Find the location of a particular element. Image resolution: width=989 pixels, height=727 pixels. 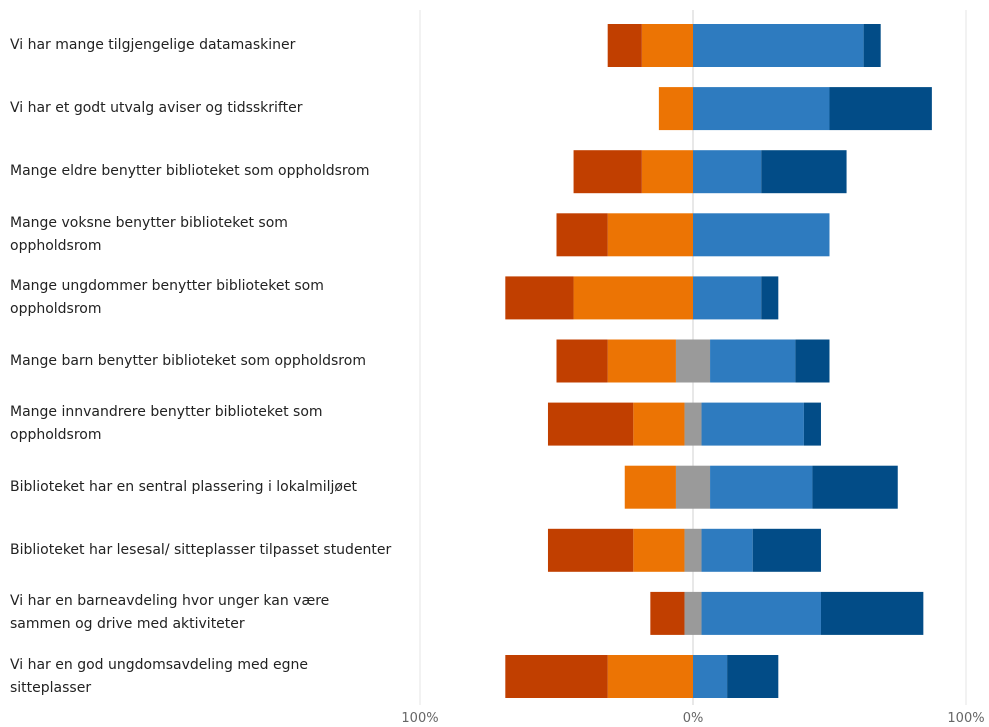

tick-labels: 100% 0% 100% is located at coordinates (692, 718).